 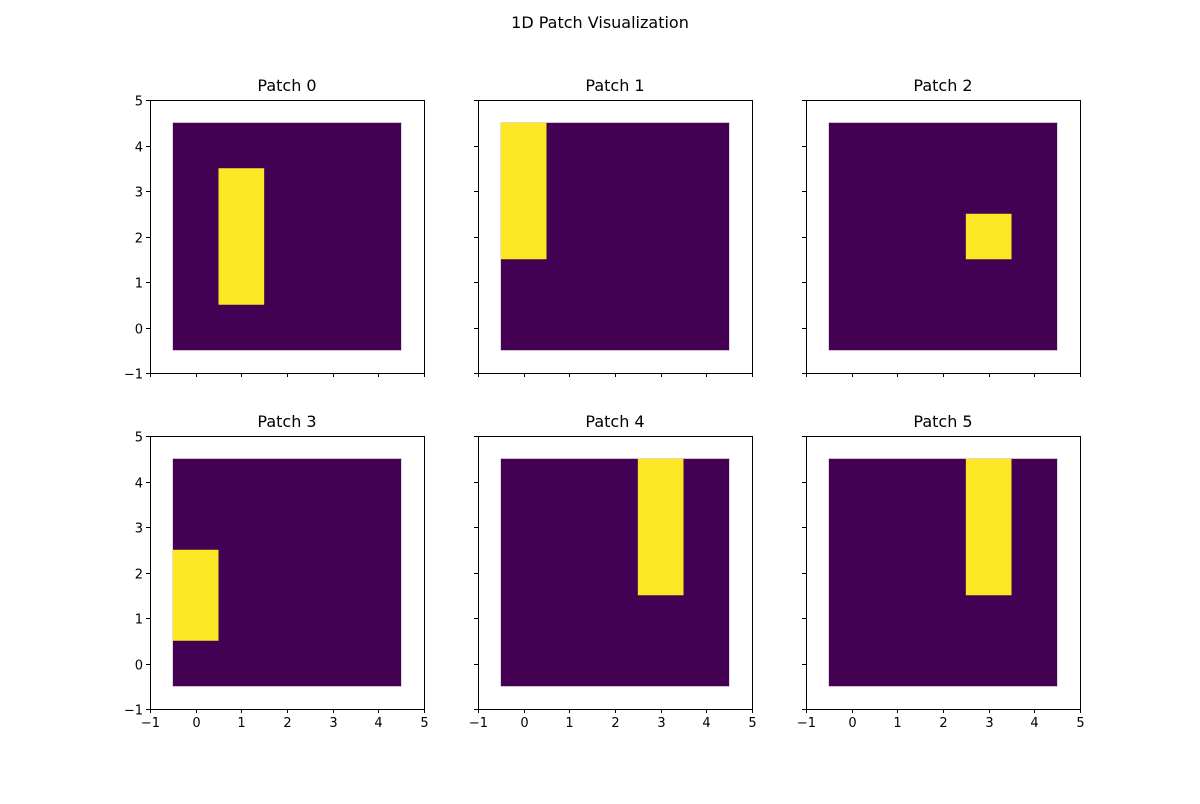 I want to click on subplot-patch-0: Patch 0 −1 0 1 2 3 4 5, so click(x=274, y=229).